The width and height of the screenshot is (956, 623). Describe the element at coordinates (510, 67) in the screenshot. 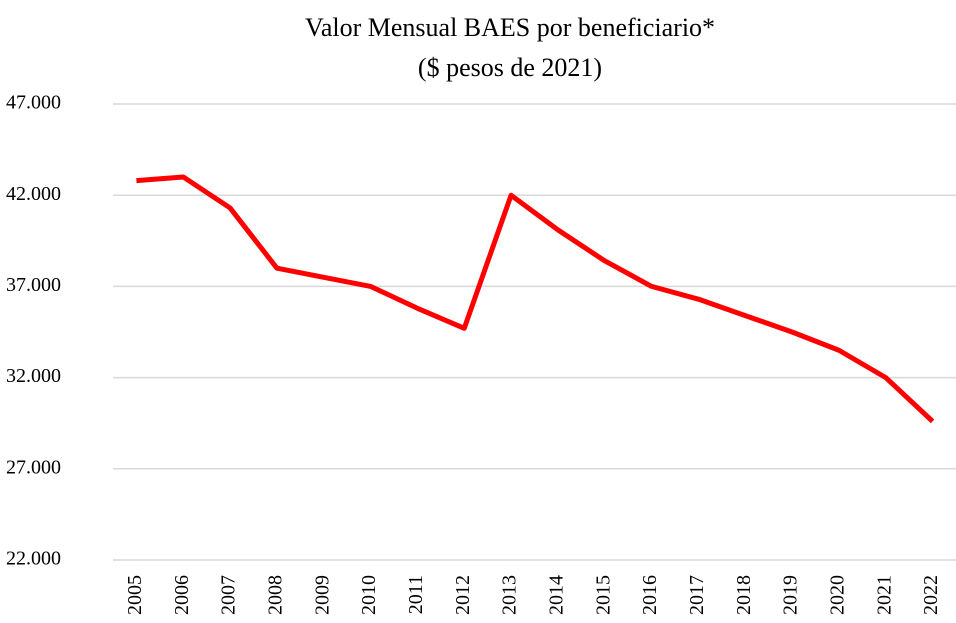

I see `chart-subtitle: ($ pesos de 2021)` at that location.